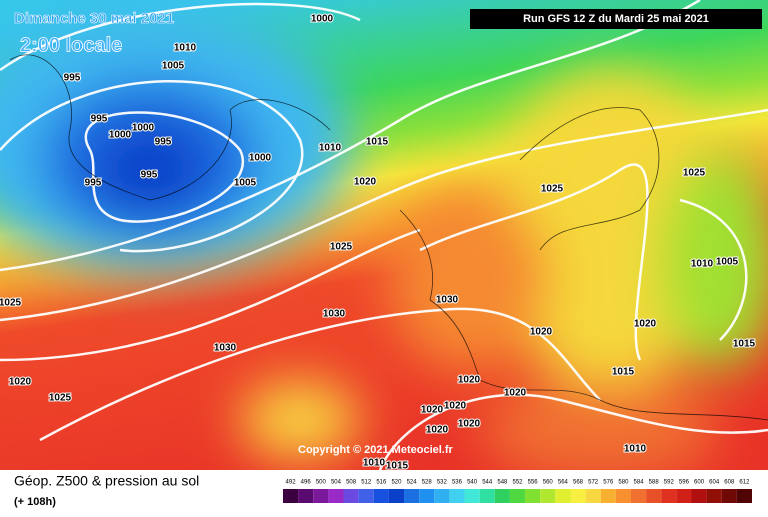 The width and height of the screenshot is (768, 517). What do you see at coordinates (321, 483) in the screenshot?
I see `scale-label: 500` at bounding box center [321, 483].